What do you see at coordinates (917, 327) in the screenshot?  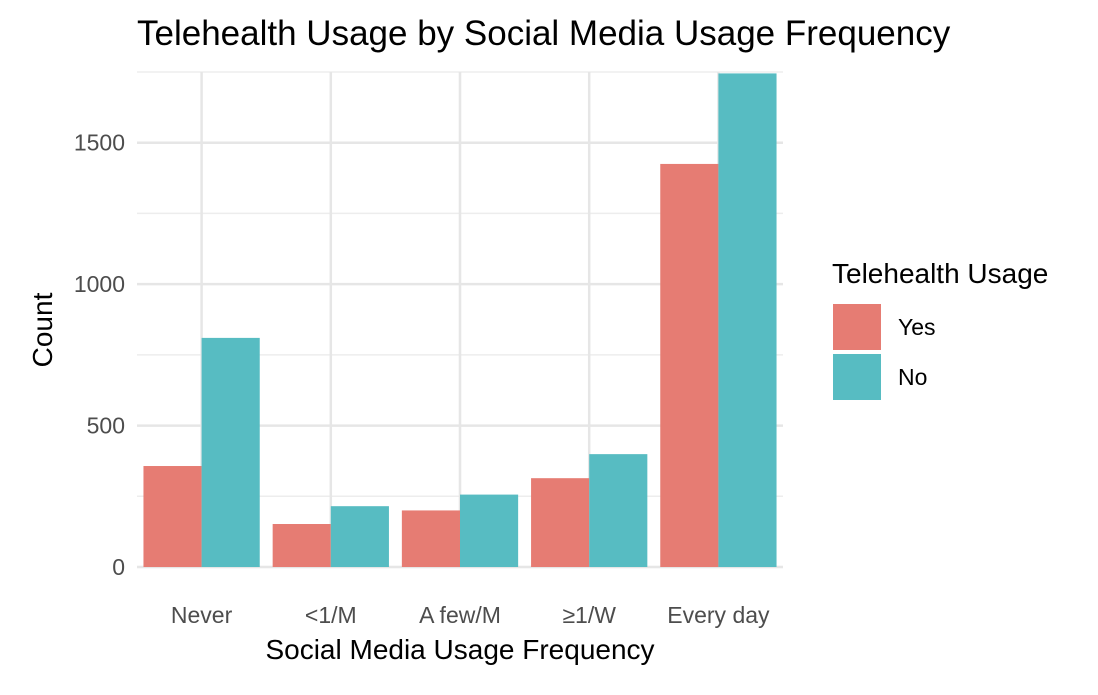 I see `legend-label-yes: Yes` at bounding box center [917, 327].